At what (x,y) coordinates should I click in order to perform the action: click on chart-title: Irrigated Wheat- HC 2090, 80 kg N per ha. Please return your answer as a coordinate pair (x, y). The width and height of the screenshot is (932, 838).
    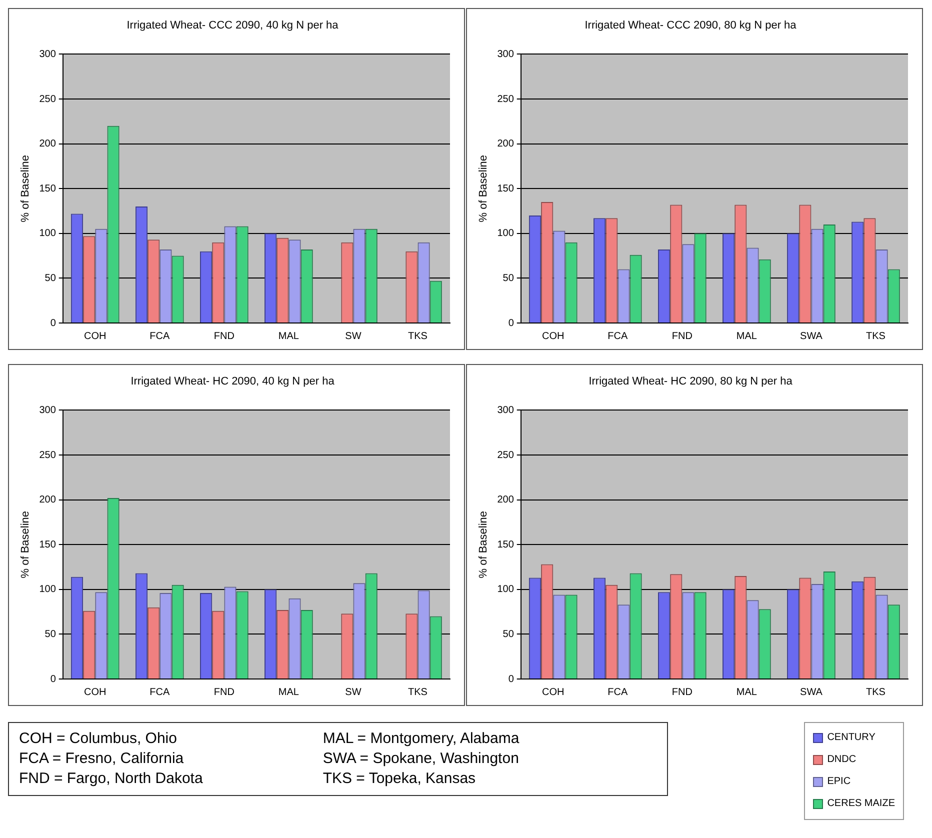
    Looking at the image, I should click on (691, 382).